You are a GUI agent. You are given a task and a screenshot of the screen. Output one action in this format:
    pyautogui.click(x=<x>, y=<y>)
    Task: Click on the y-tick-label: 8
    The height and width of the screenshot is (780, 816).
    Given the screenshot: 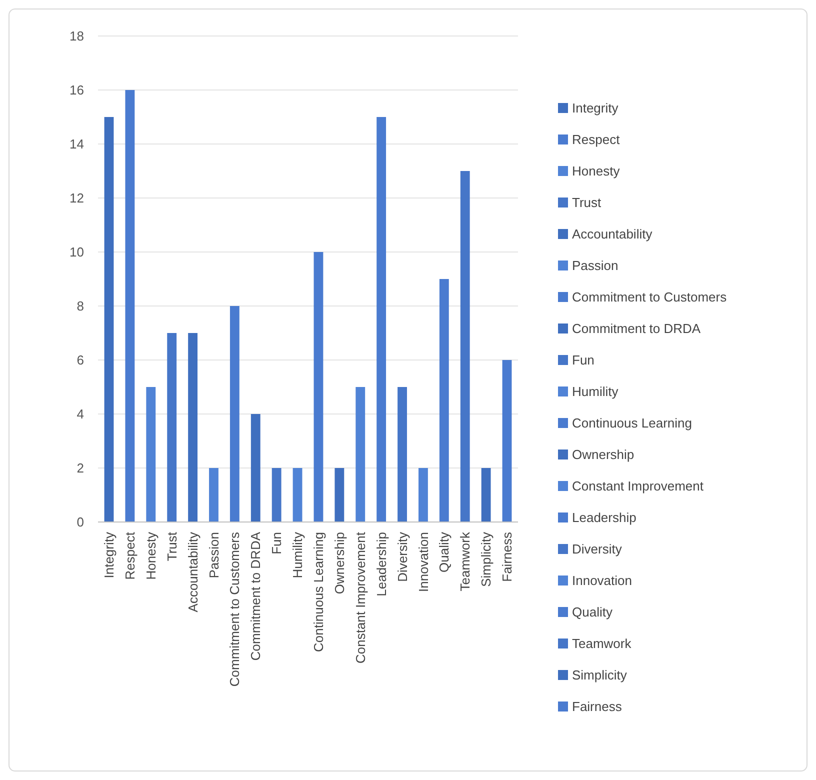 What is the action you would take?
    pyautogui.click(x=80, y=306)
    